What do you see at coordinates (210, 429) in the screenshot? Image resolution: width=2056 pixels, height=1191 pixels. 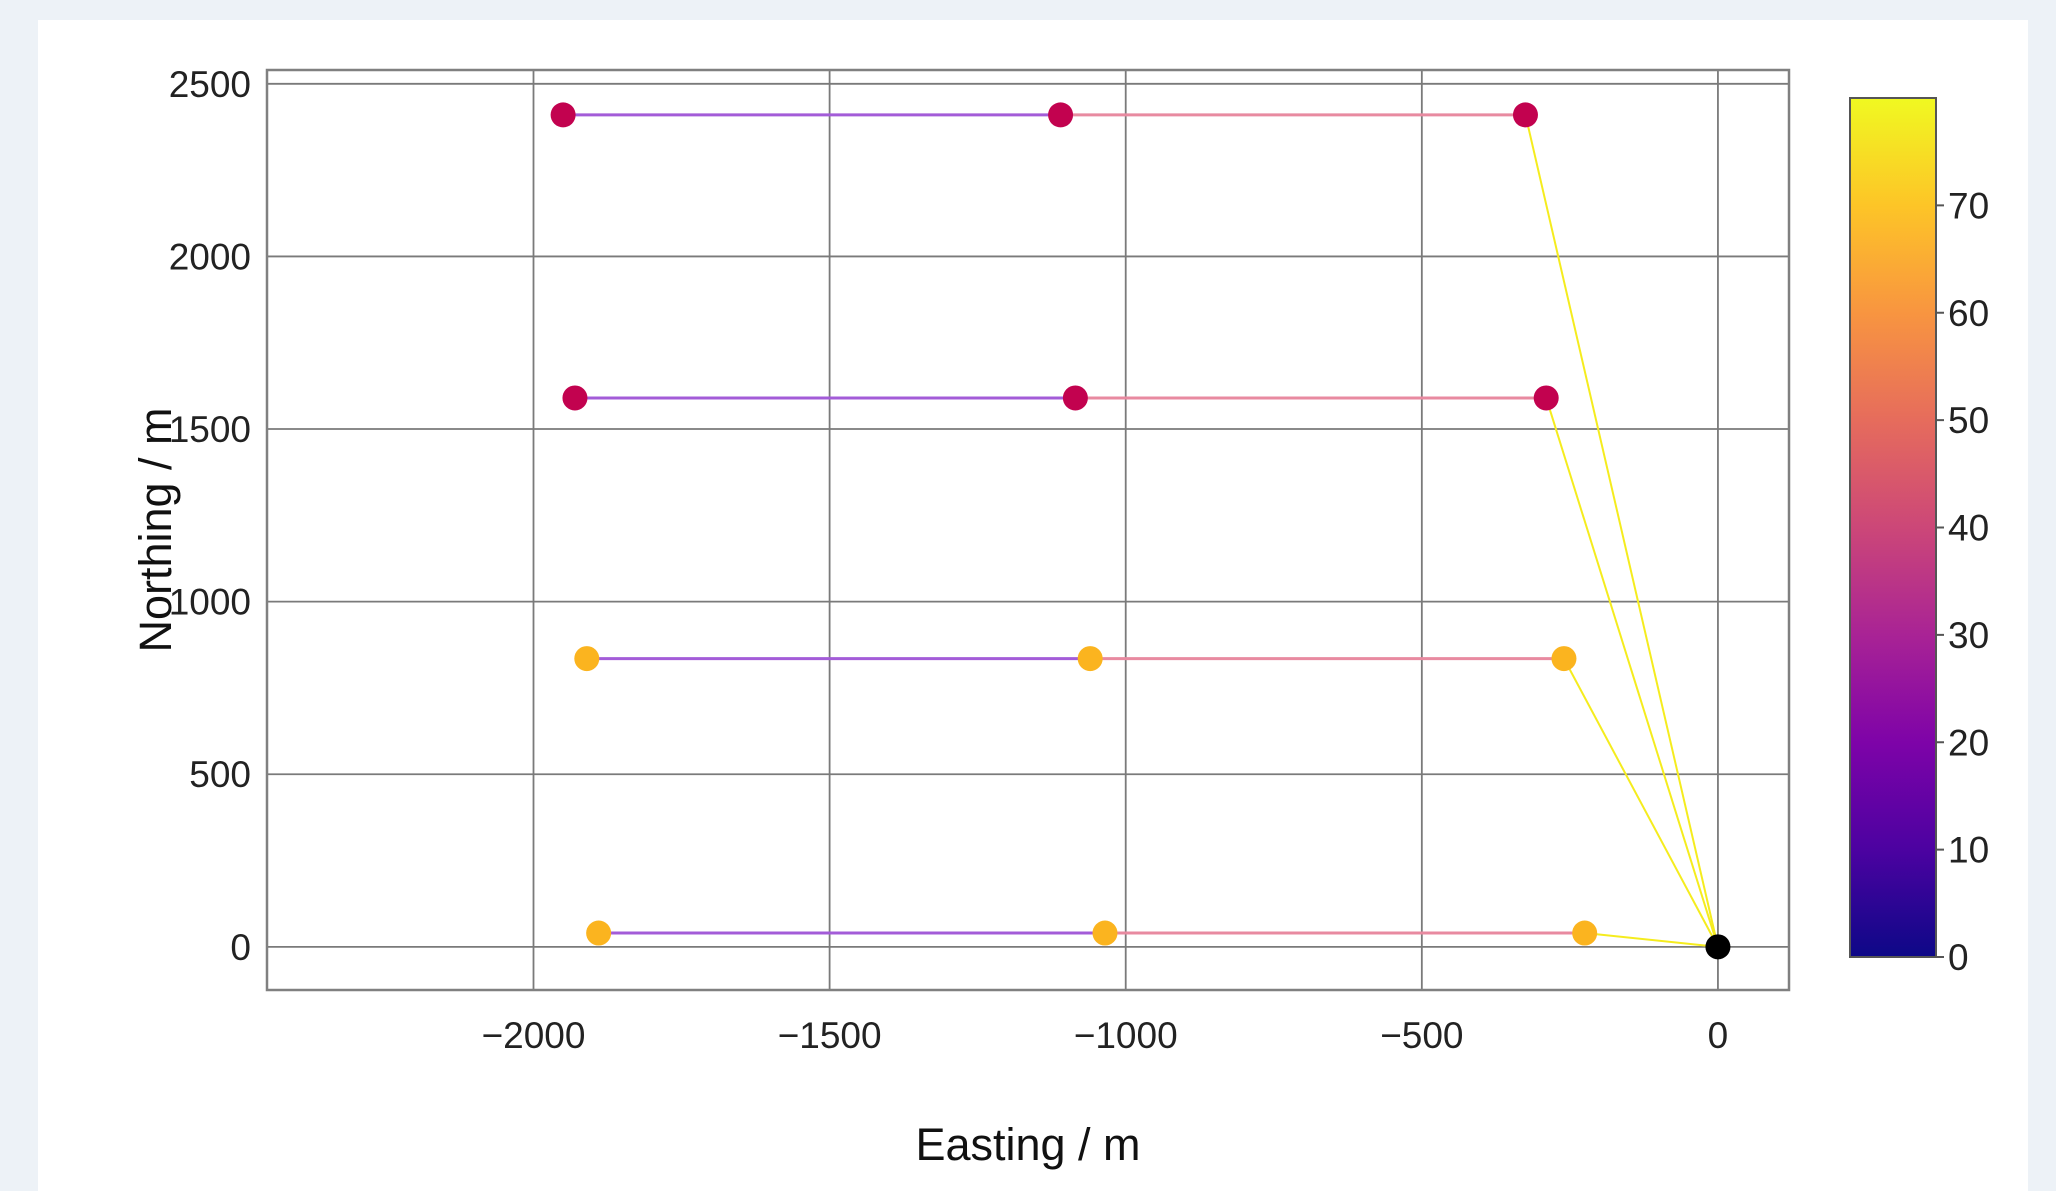 I see `y-tick-label: 1500` at bounding box center [210, 429].